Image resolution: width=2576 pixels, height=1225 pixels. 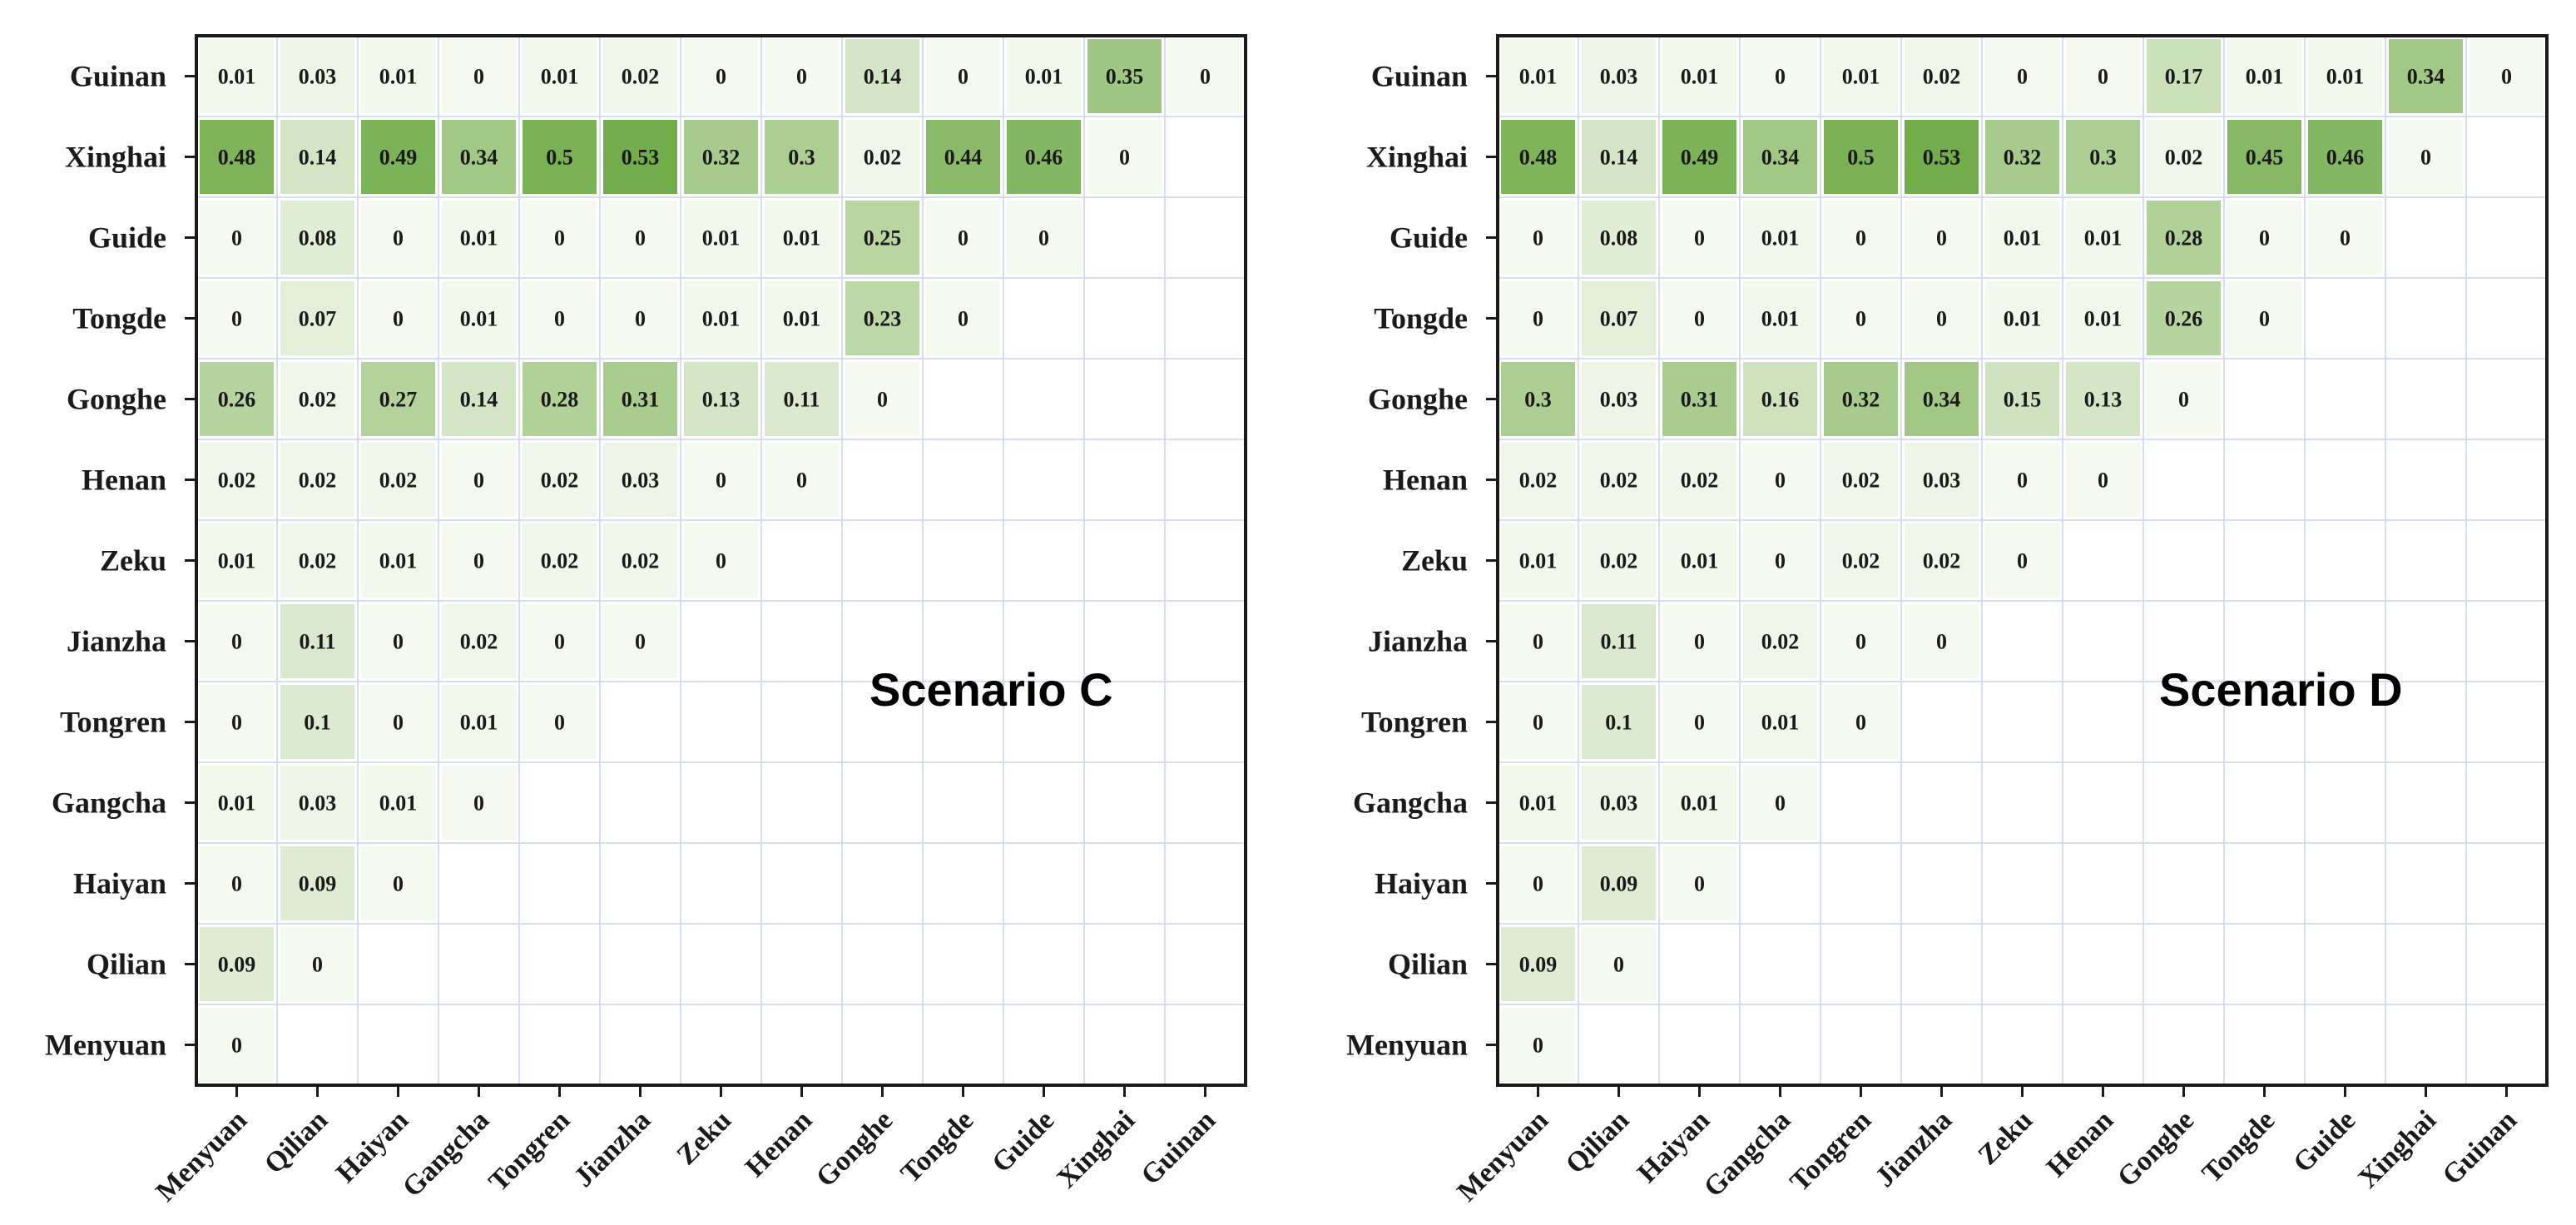 I want to click on y-tick-label: Jianzha, so click(x=116, y=641).